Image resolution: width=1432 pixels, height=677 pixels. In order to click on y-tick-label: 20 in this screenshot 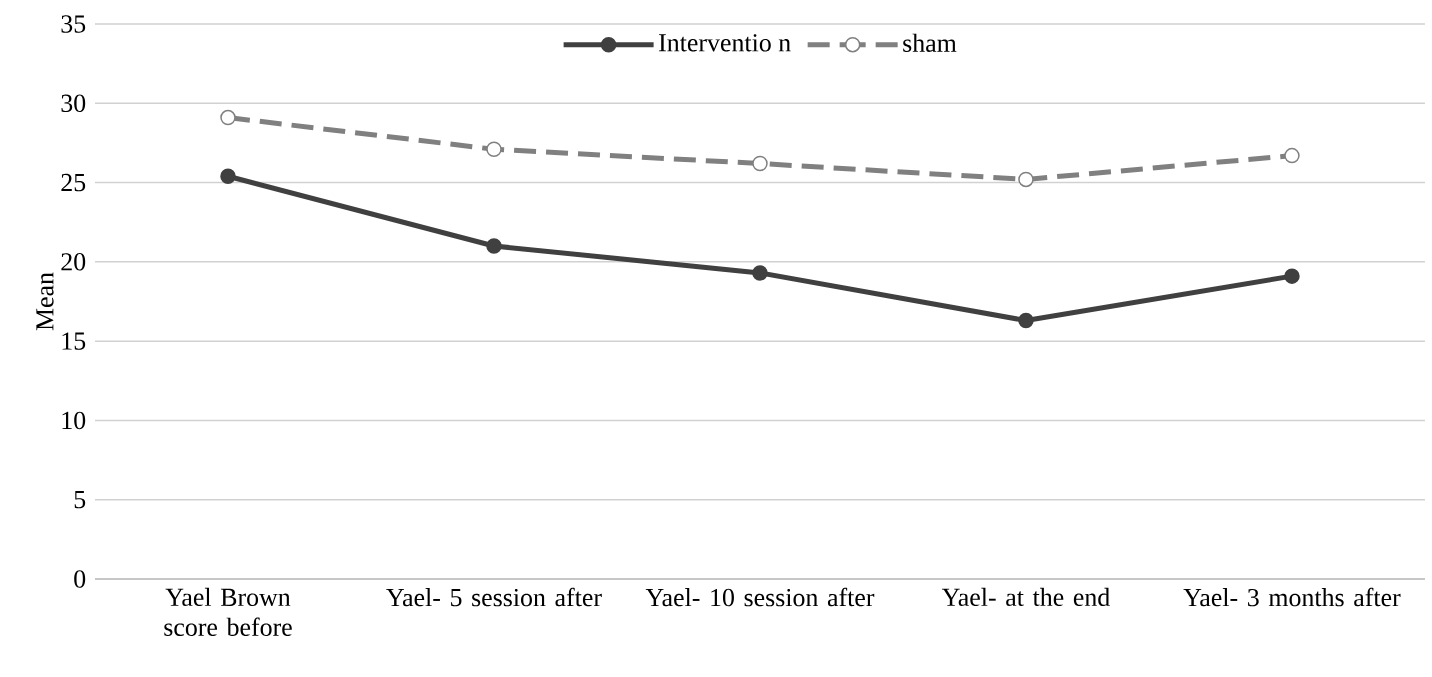, I will do `click(73, 262)`.